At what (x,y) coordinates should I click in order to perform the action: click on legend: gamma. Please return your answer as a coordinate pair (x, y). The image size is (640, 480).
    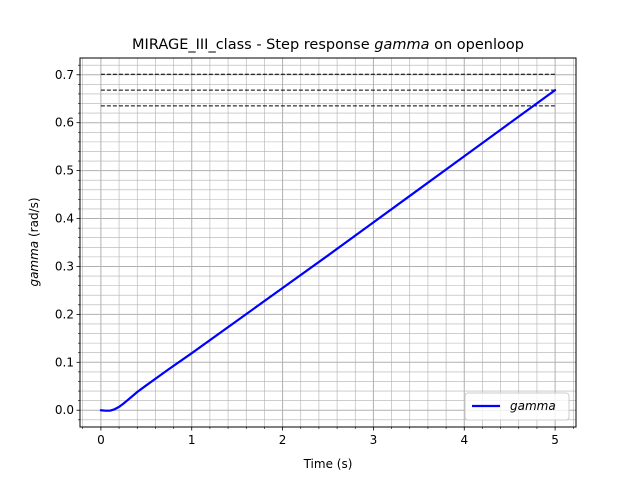
    Looking at the image, I should click on (517, 406).